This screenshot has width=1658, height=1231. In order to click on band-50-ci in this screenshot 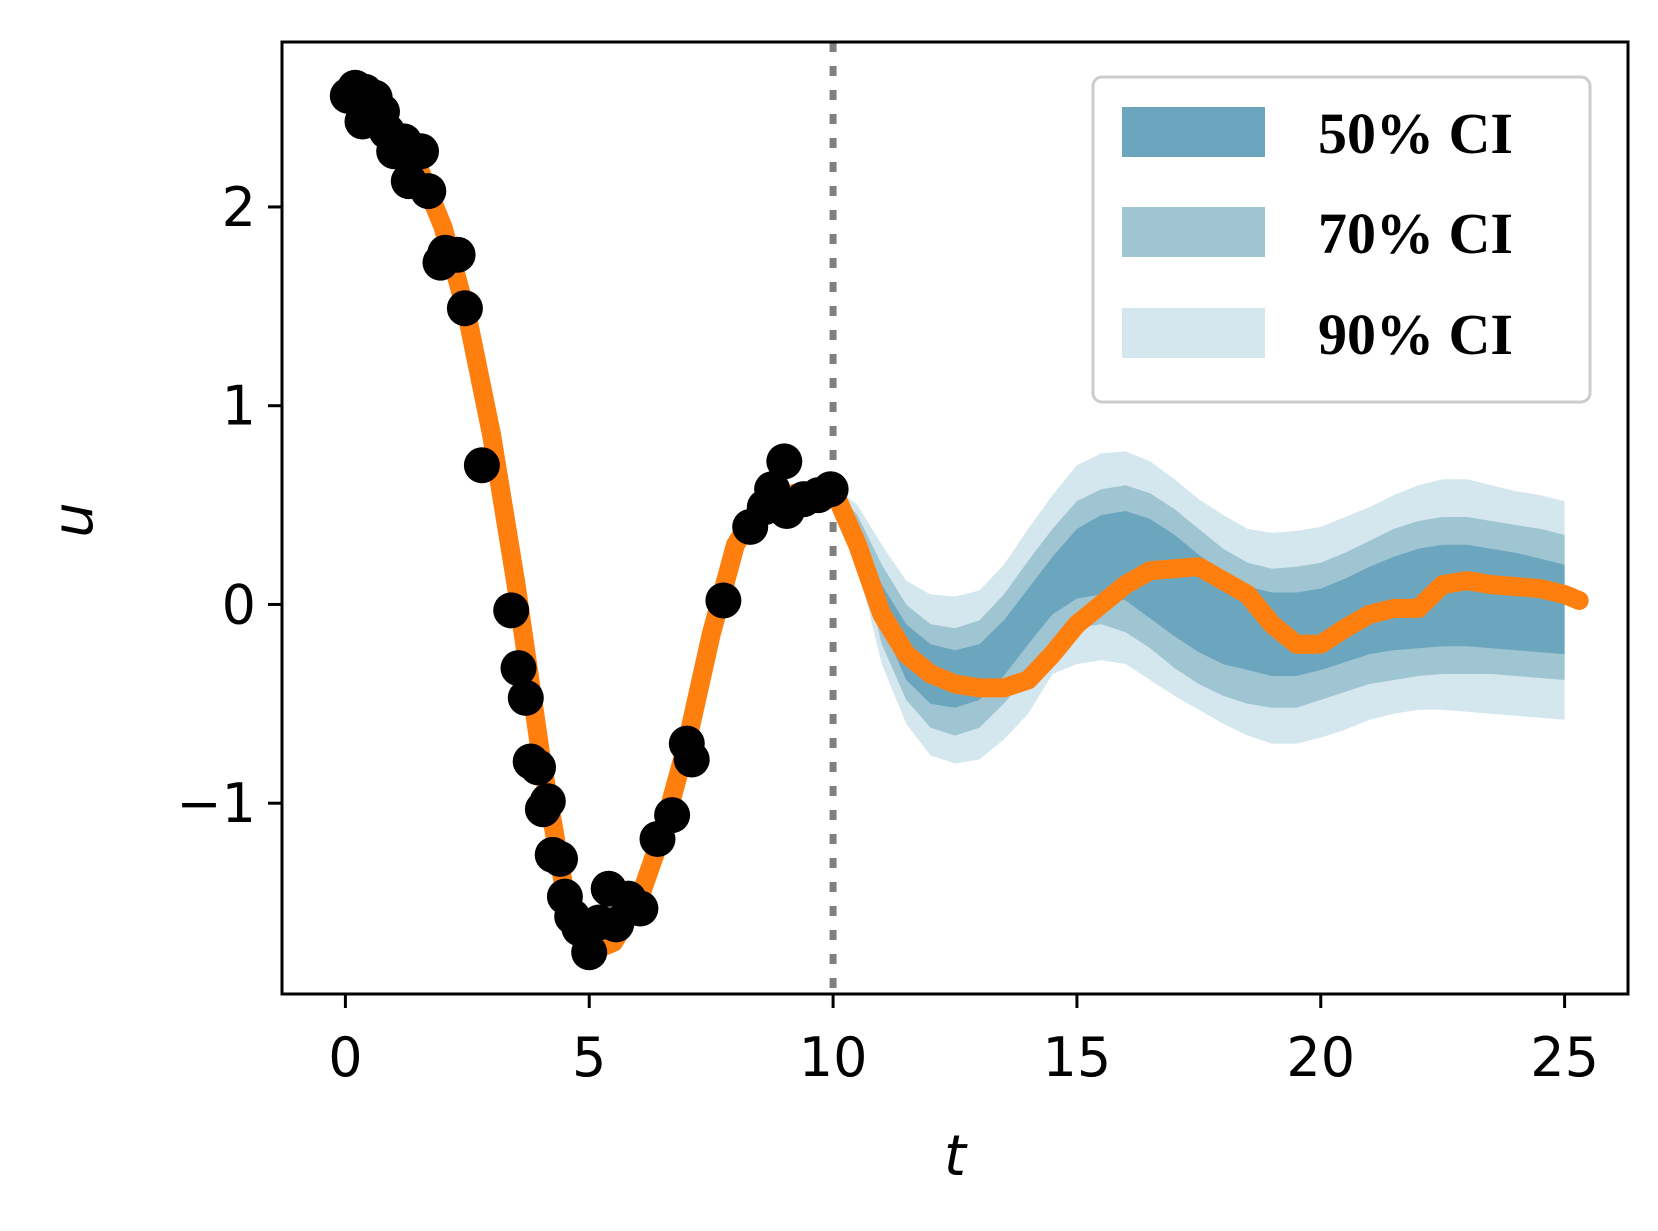, I will do `click(1199, 599)`.